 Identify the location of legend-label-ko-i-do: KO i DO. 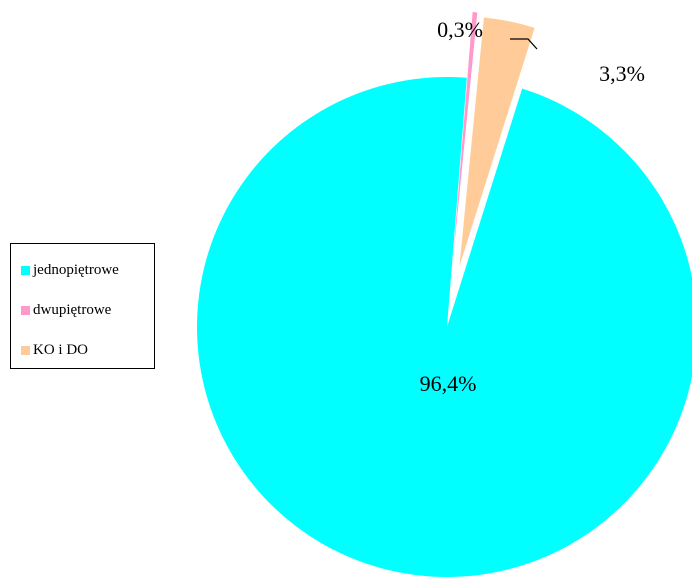
(60, 349).